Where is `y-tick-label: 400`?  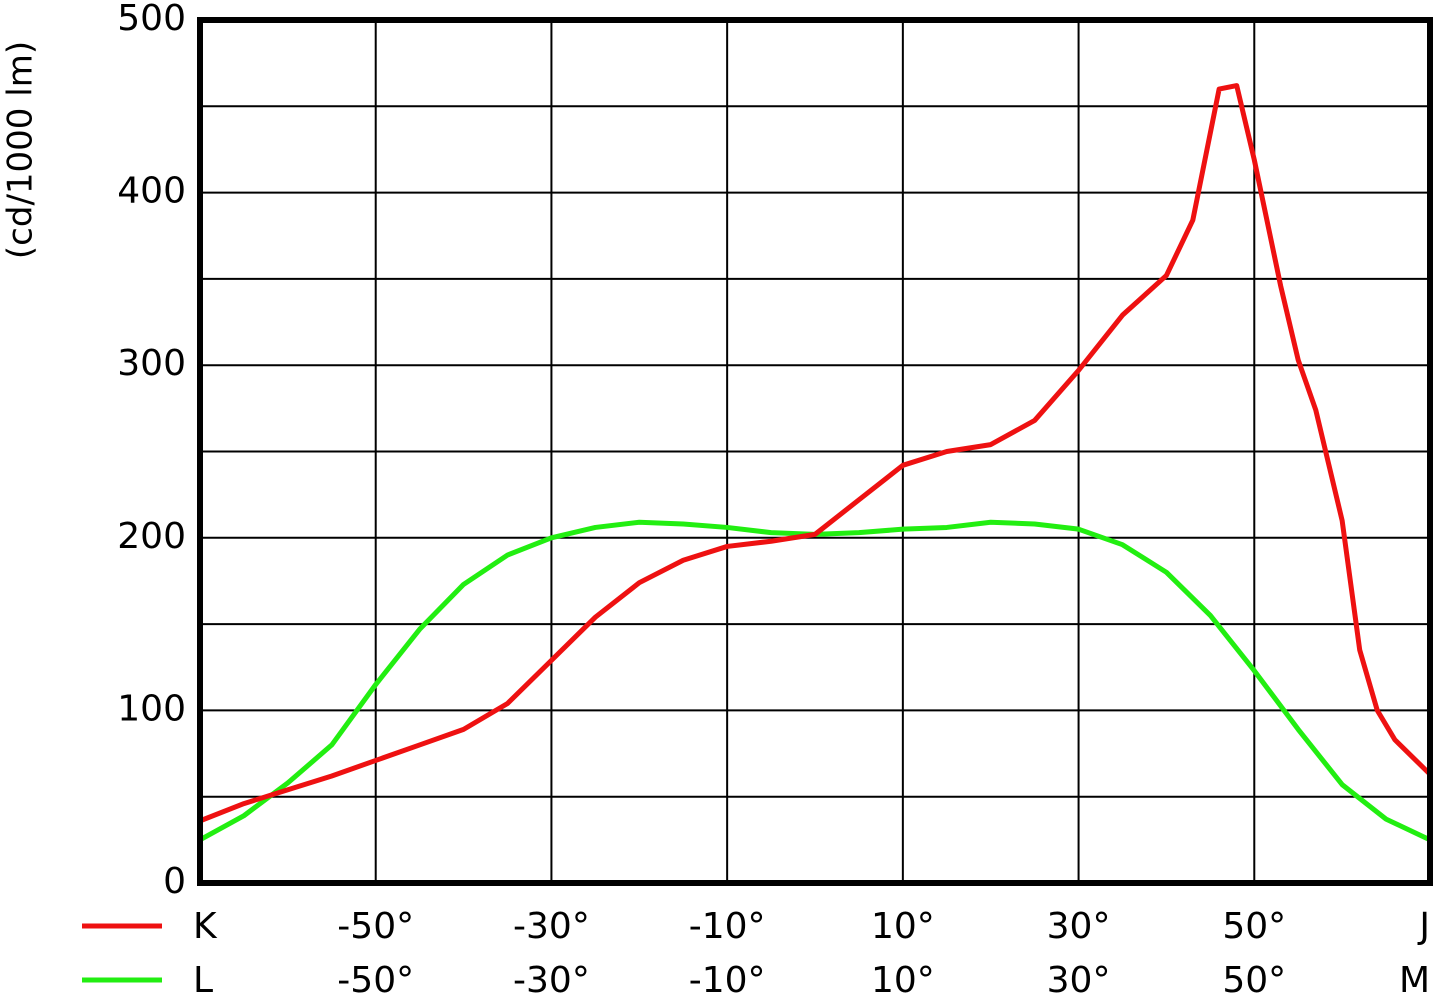
y-tick-label: 400 is located at coordinates (151, 191).